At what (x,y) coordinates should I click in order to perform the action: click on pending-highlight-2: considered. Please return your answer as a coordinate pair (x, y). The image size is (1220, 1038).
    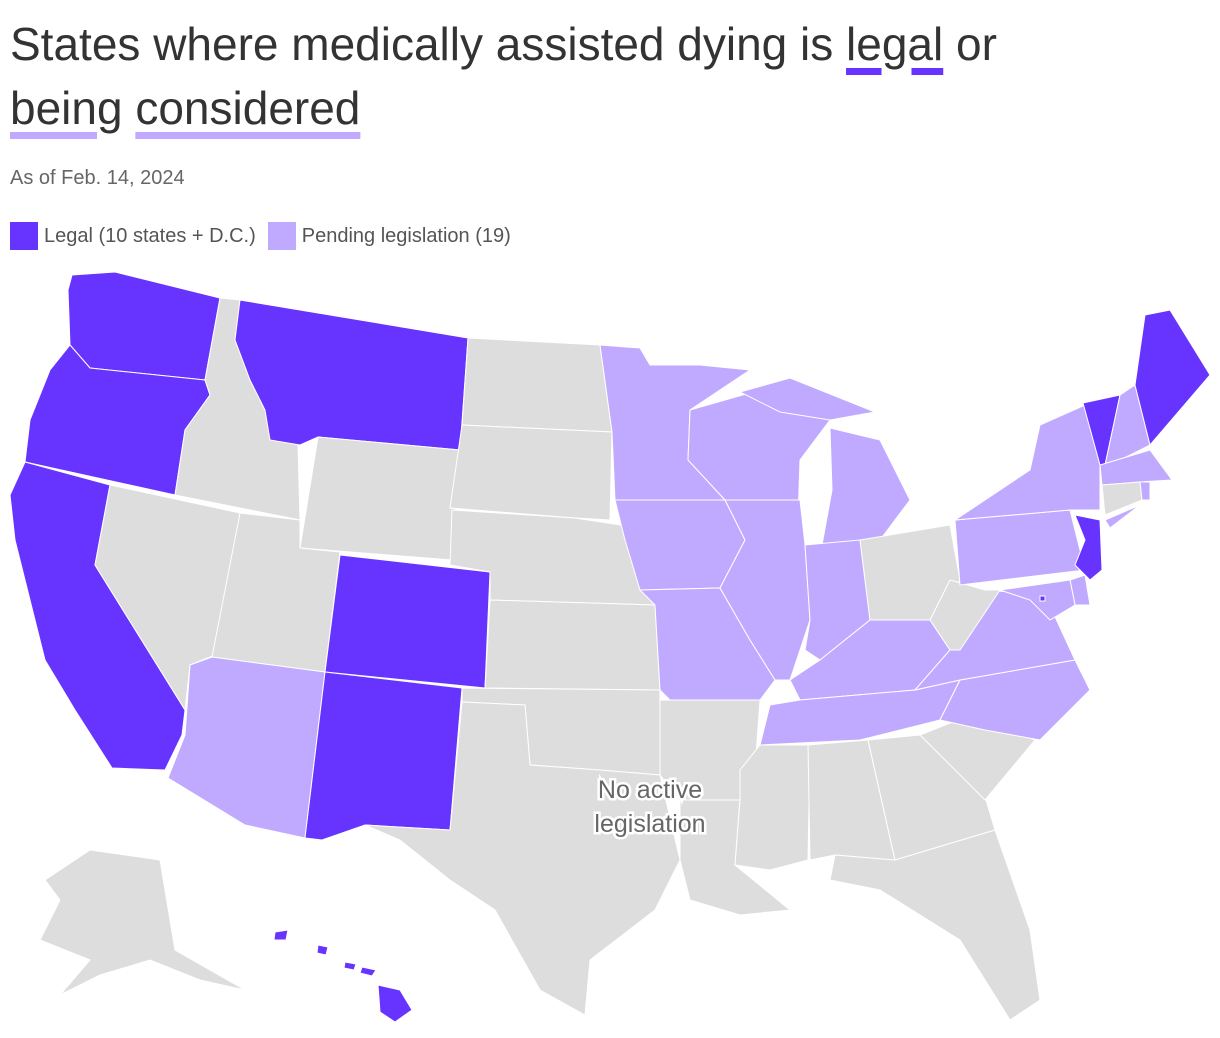
    Looking at the image, I should click on (248, 108).